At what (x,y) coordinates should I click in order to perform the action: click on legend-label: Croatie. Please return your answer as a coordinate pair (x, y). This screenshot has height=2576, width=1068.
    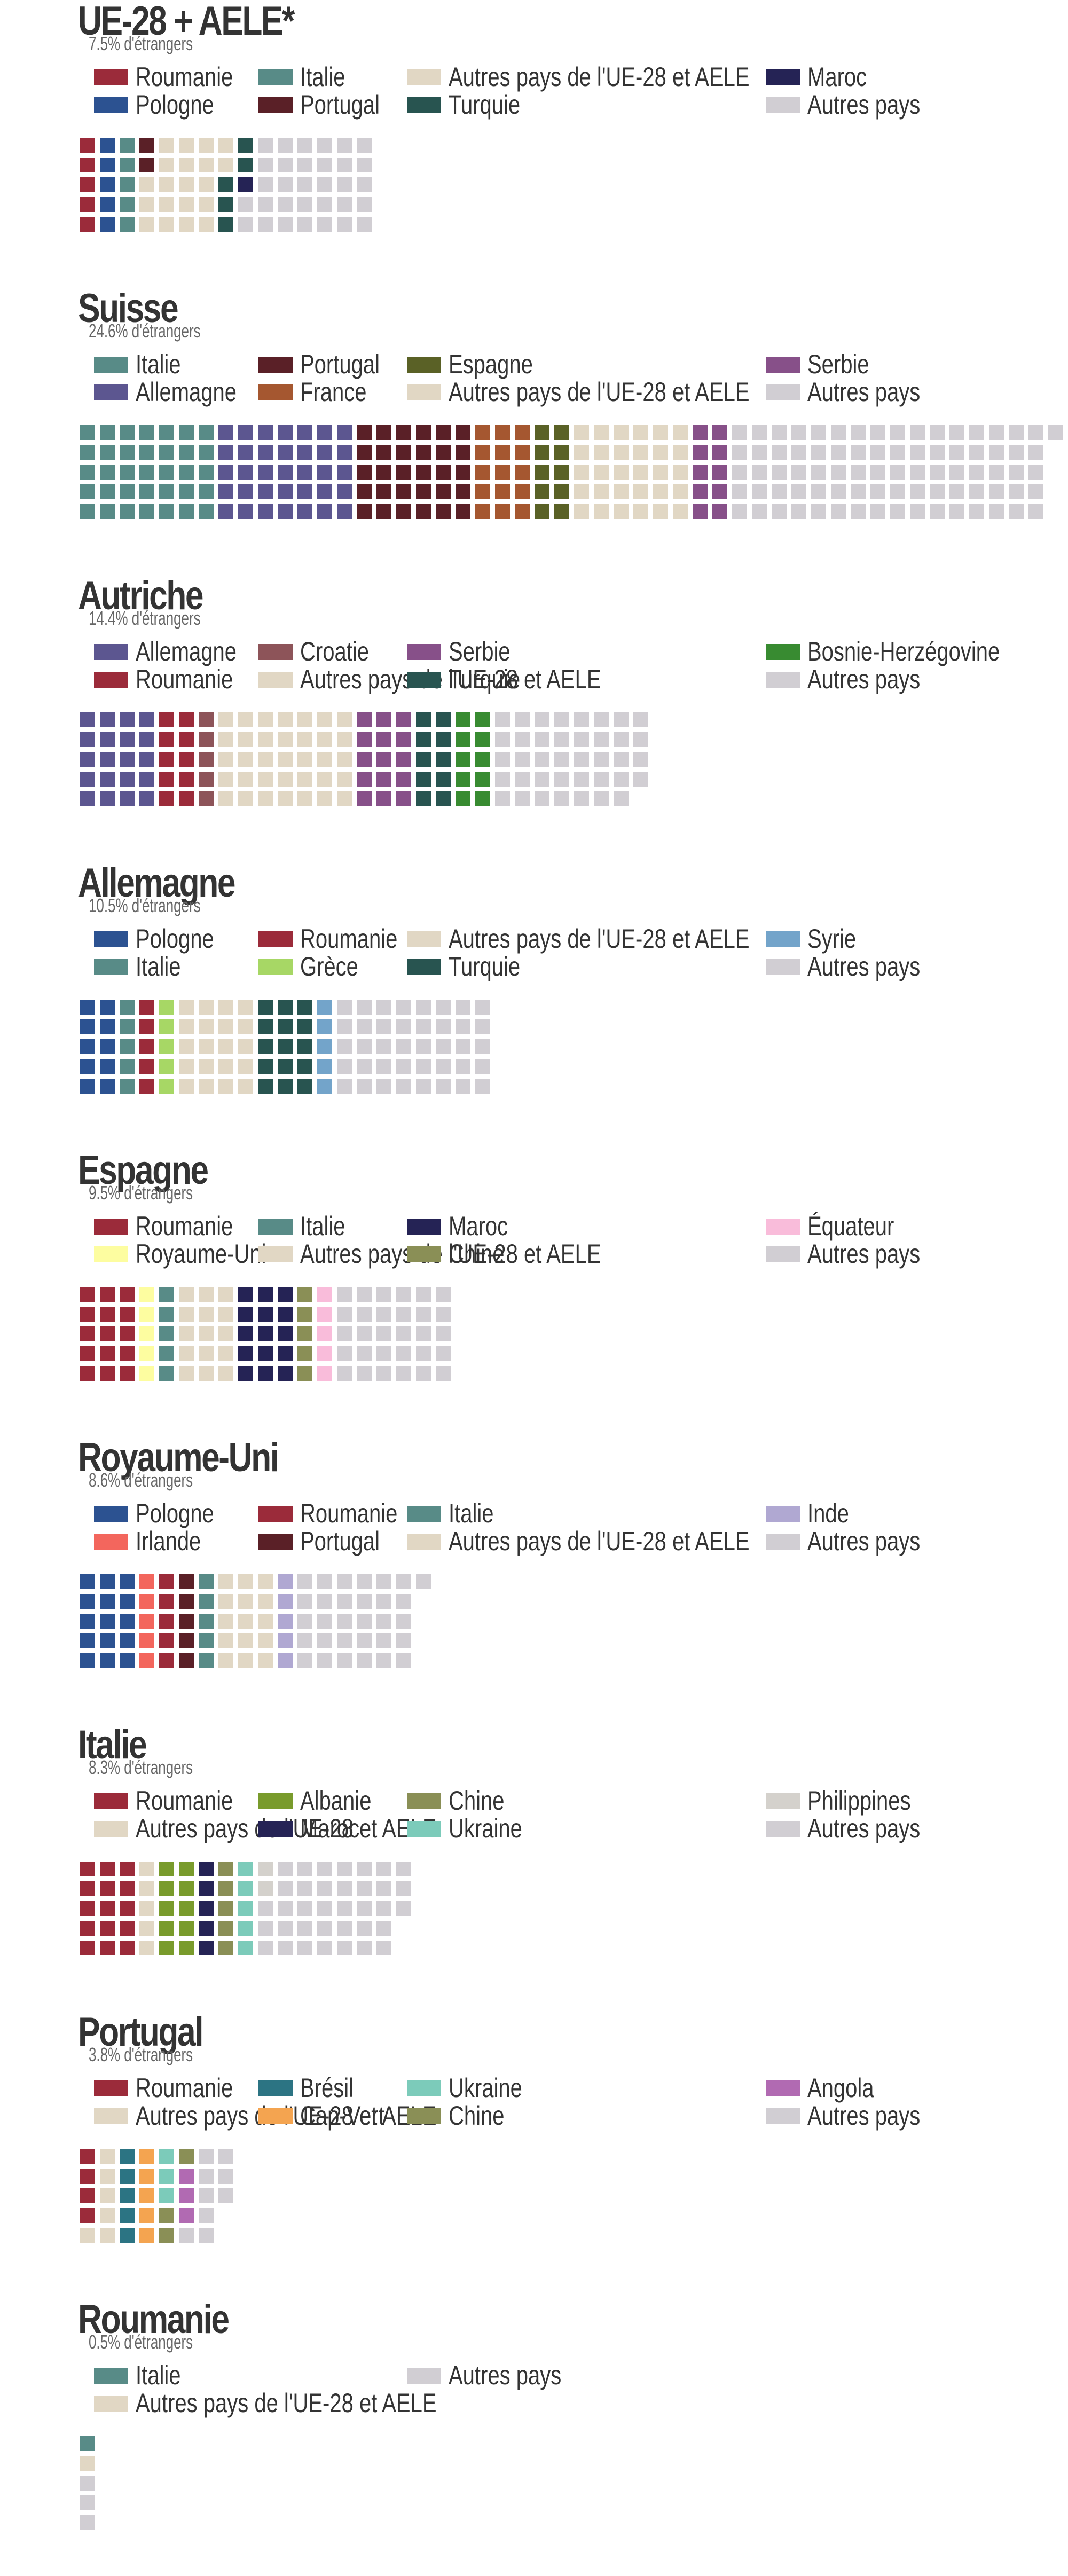
    Looking at the image, I should click on (334, 651).